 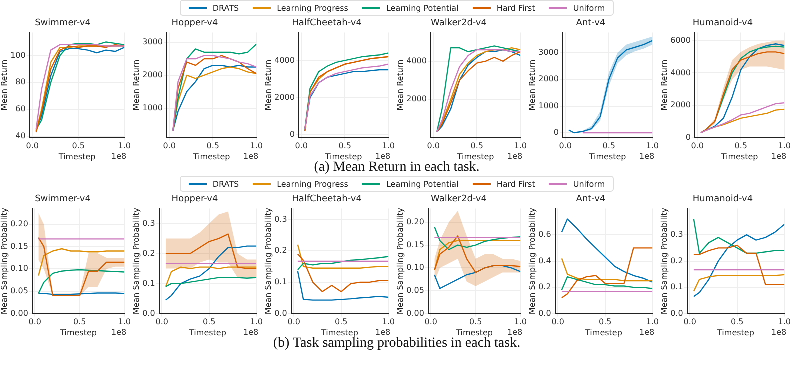 What do you see at coordinates (545, 235) in the screenshot?
I see `y-tick-label: 0.6` at bounding box center [545, 235].